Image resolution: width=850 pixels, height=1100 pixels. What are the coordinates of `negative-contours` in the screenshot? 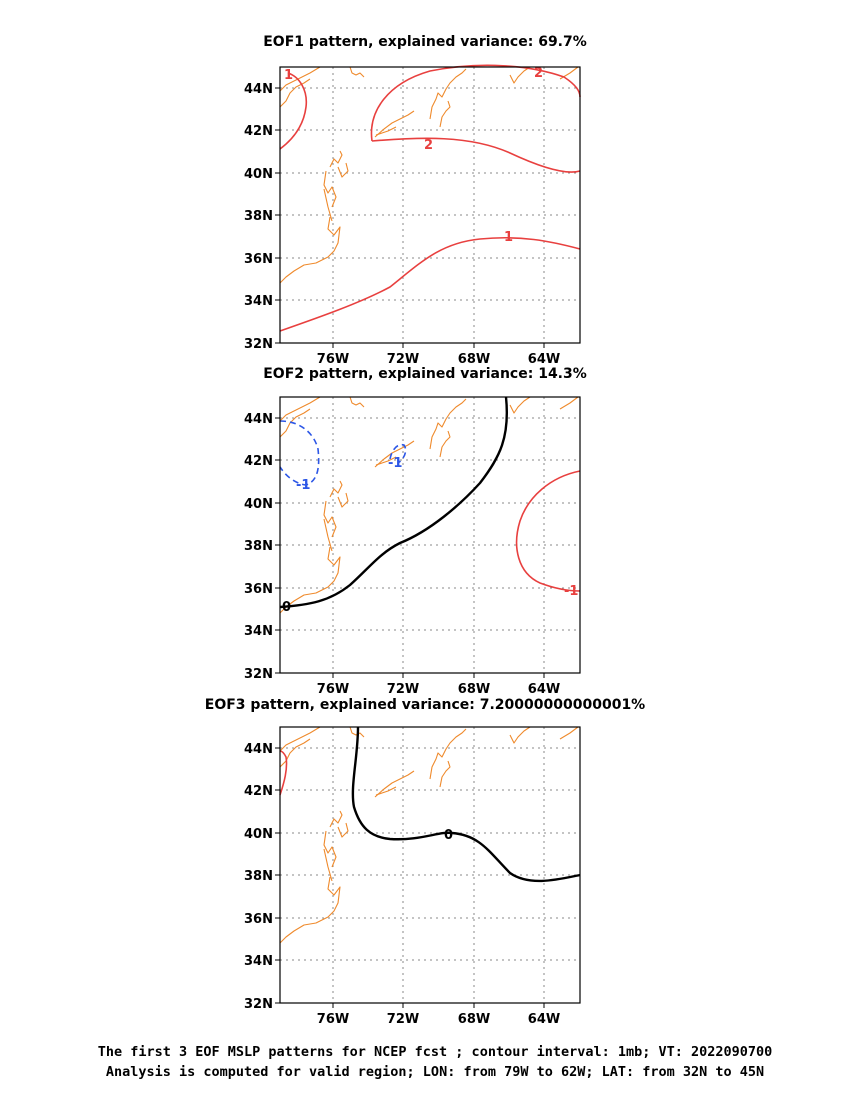 It's located at (343, 453).